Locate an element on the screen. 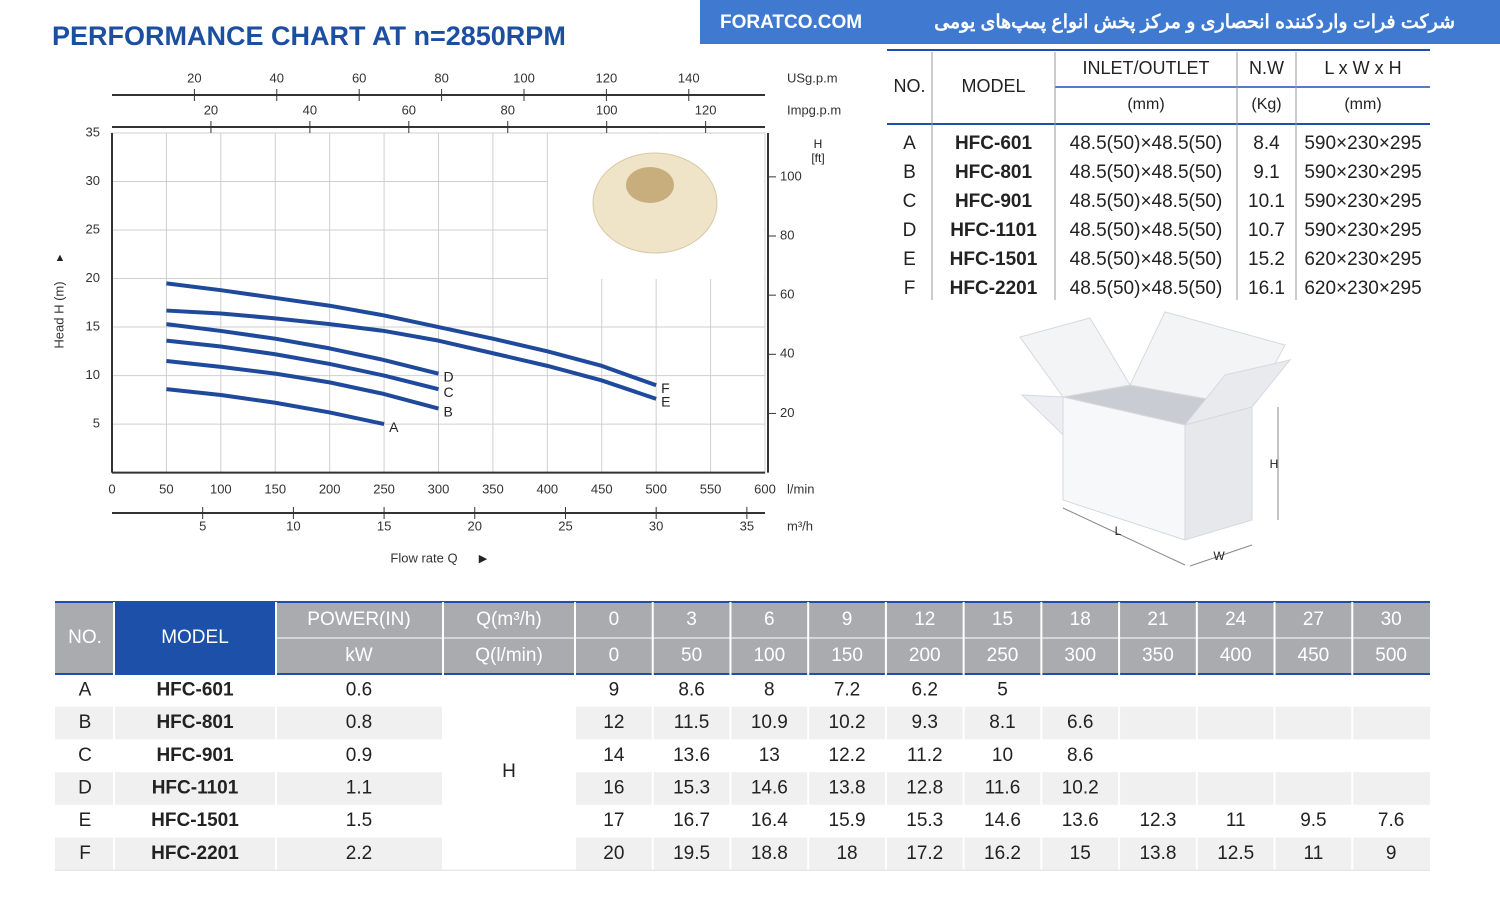 Image resolution: width=1500 pixels, height=916 pixels. table-cell: B is located at coordinates (85, 722).